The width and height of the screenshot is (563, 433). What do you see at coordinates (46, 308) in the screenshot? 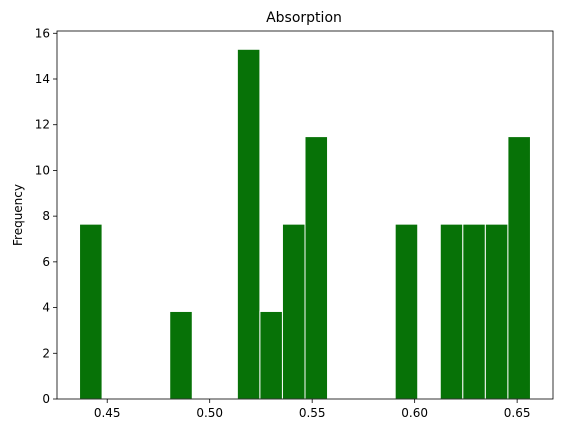
I see `y-tick-label: 4` at bounding box center [46, 308].